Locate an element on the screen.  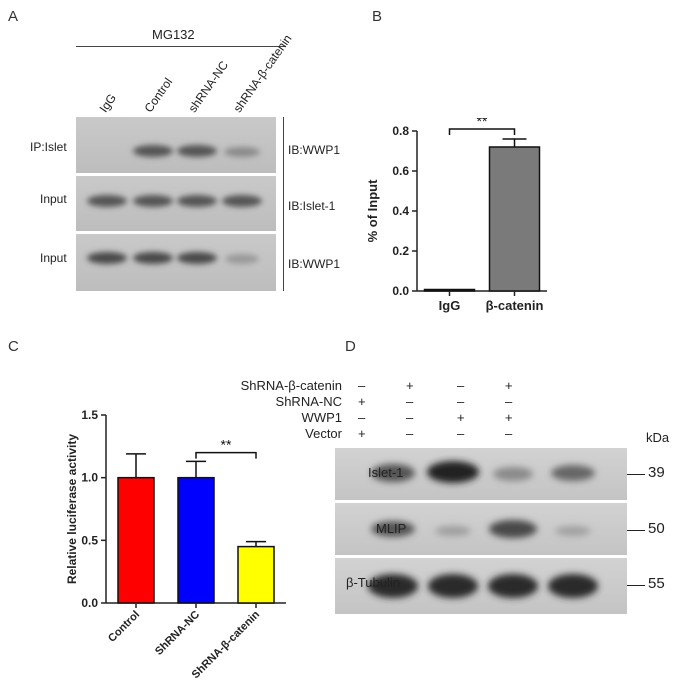
kda-label: kDa is located at coordinates (658, 437).